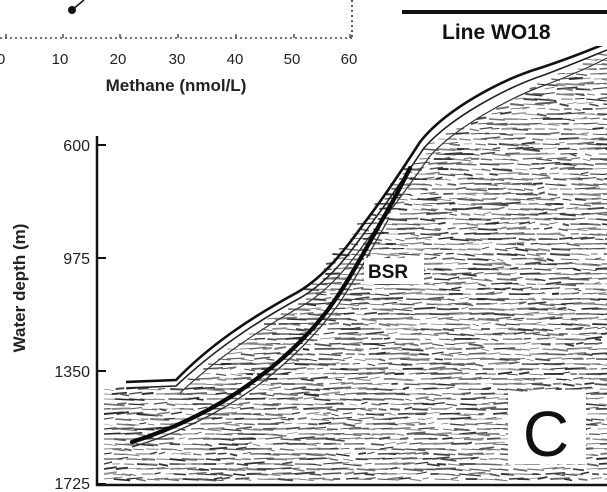 The width and height of the screenshot is (607, 492). What do you see at coordinates (2, 59) in the screenshot?
I see `inset-x-tick-0: 0` at bounding box center [2, 59].